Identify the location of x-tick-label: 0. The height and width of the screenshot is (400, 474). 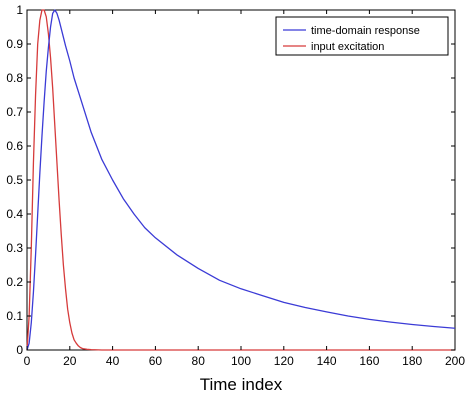
(27, 361).